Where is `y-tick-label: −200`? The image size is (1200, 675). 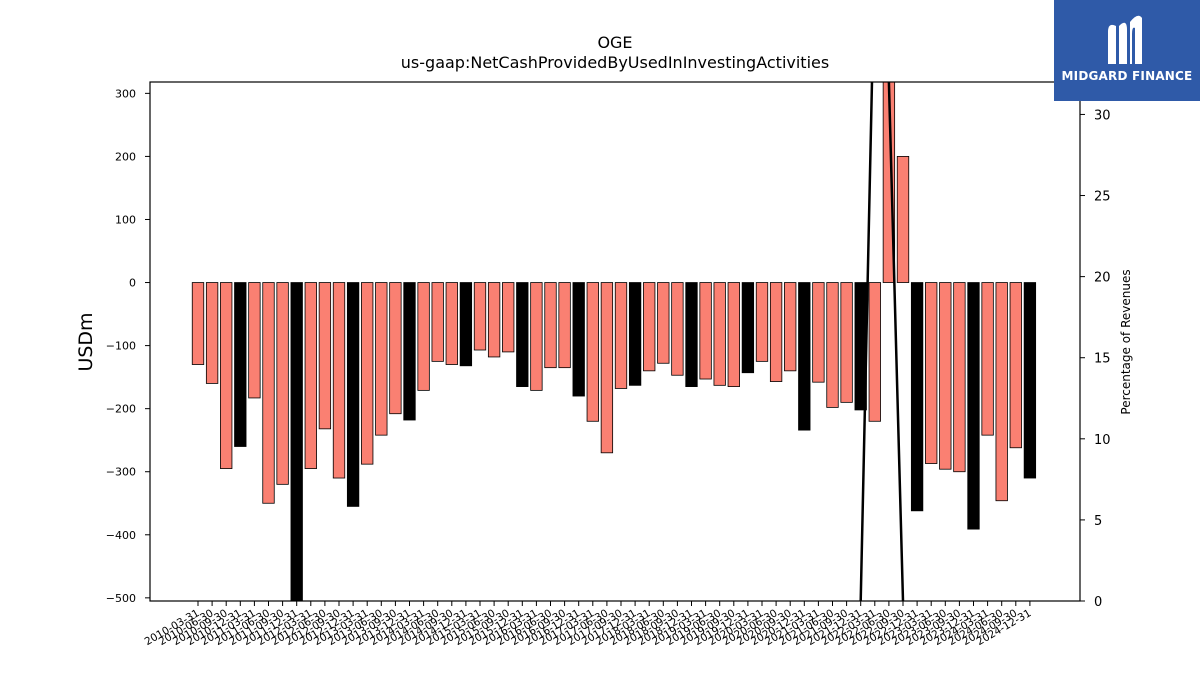
y-tick-label: −200 is located at coordinates (121, 409).